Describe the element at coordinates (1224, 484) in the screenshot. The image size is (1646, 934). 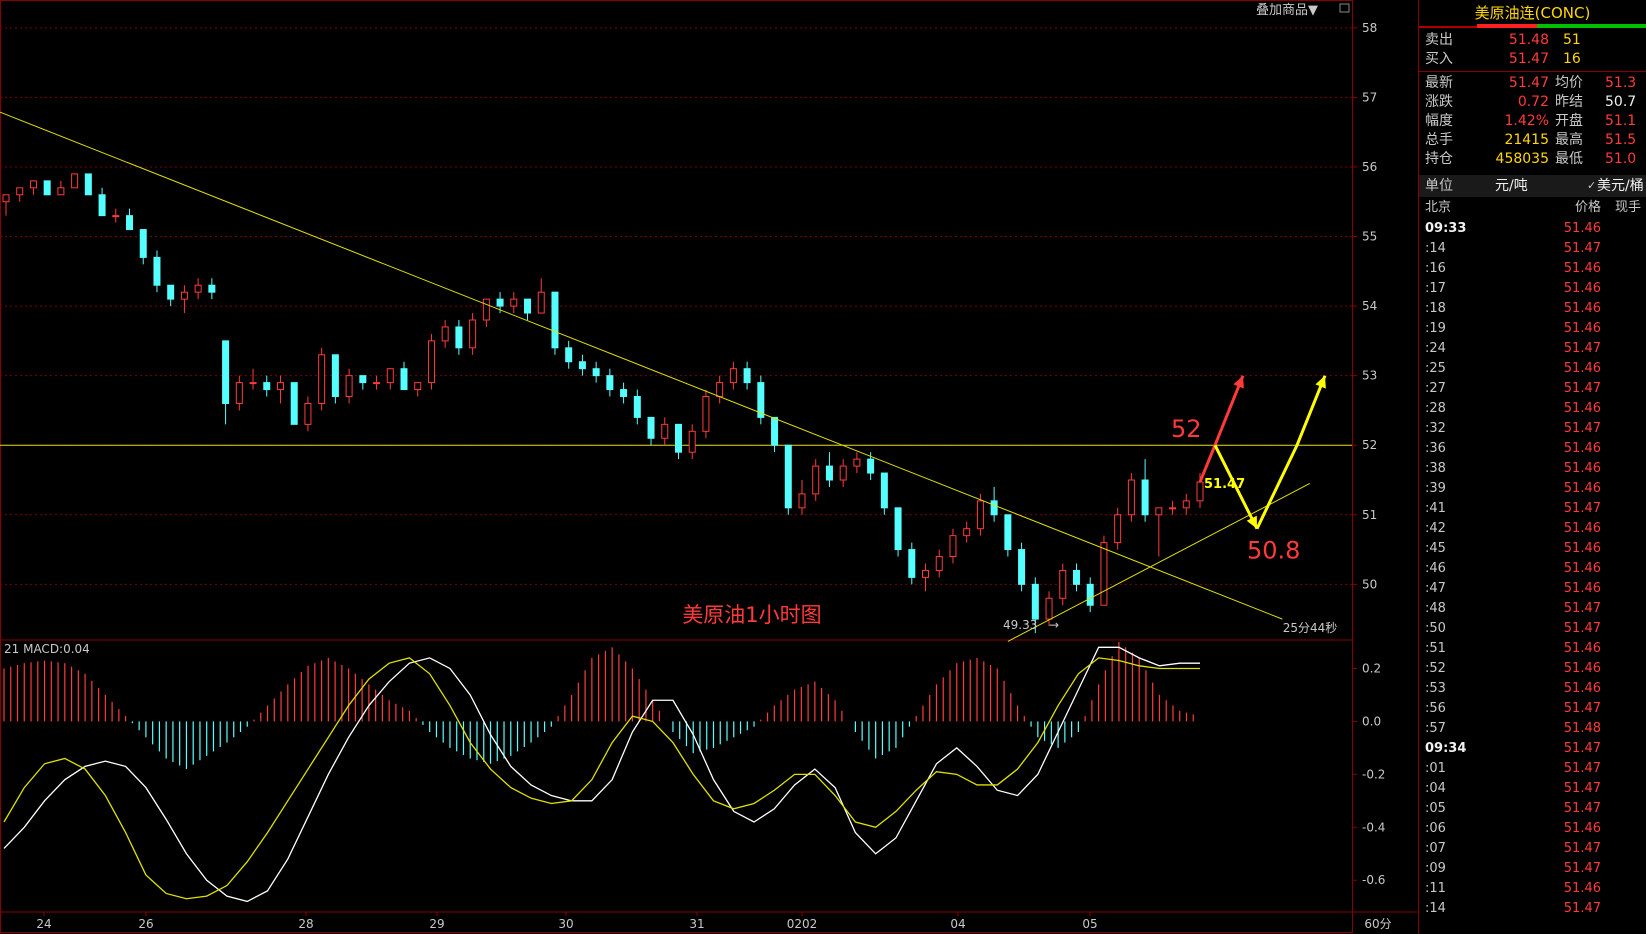
I see `current-price-label: 51.47` at that location.